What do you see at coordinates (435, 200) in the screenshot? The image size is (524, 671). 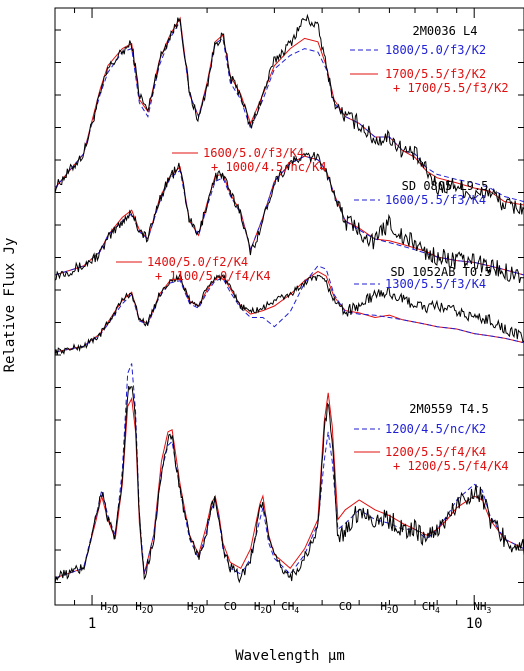 I see `legend-model-label: 1600/5.5/f3/K4` at bounding box center [435, 200].